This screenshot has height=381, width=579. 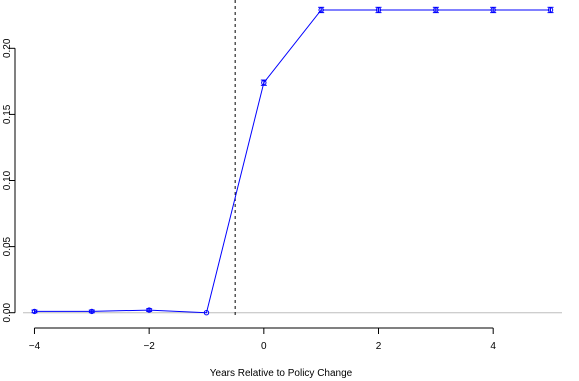 I want to click on y-tick-label: 0.20, so click(x=7, y=48).